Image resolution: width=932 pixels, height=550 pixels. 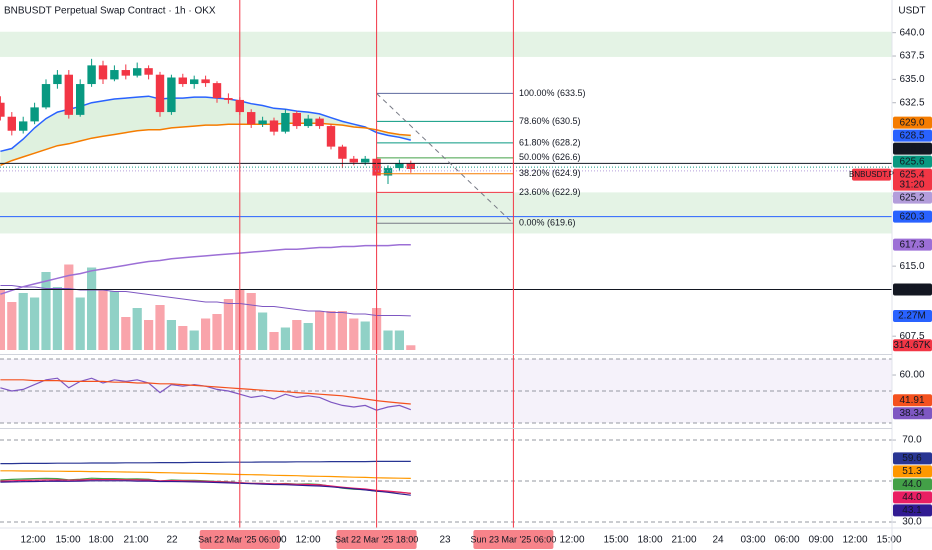 What do you see at coordinates (911, 336) in the screenshot?
I see `y-tick-label: 607.5` at bounding box center [911, 336].